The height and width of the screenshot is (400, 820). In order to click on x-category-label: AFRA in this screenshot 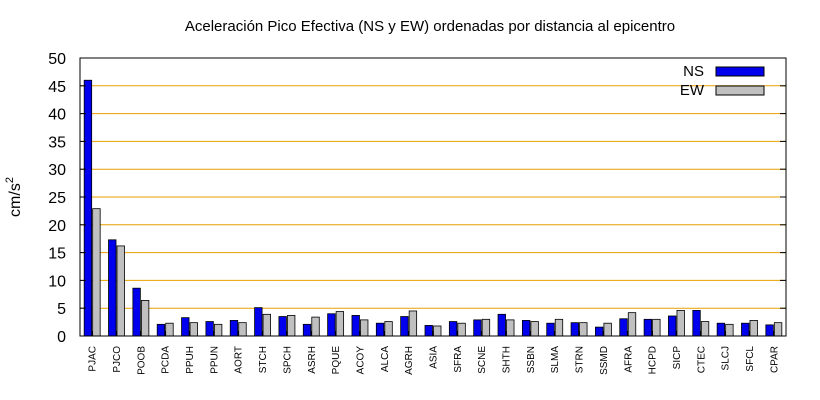, I will do `click(628, 359)`.